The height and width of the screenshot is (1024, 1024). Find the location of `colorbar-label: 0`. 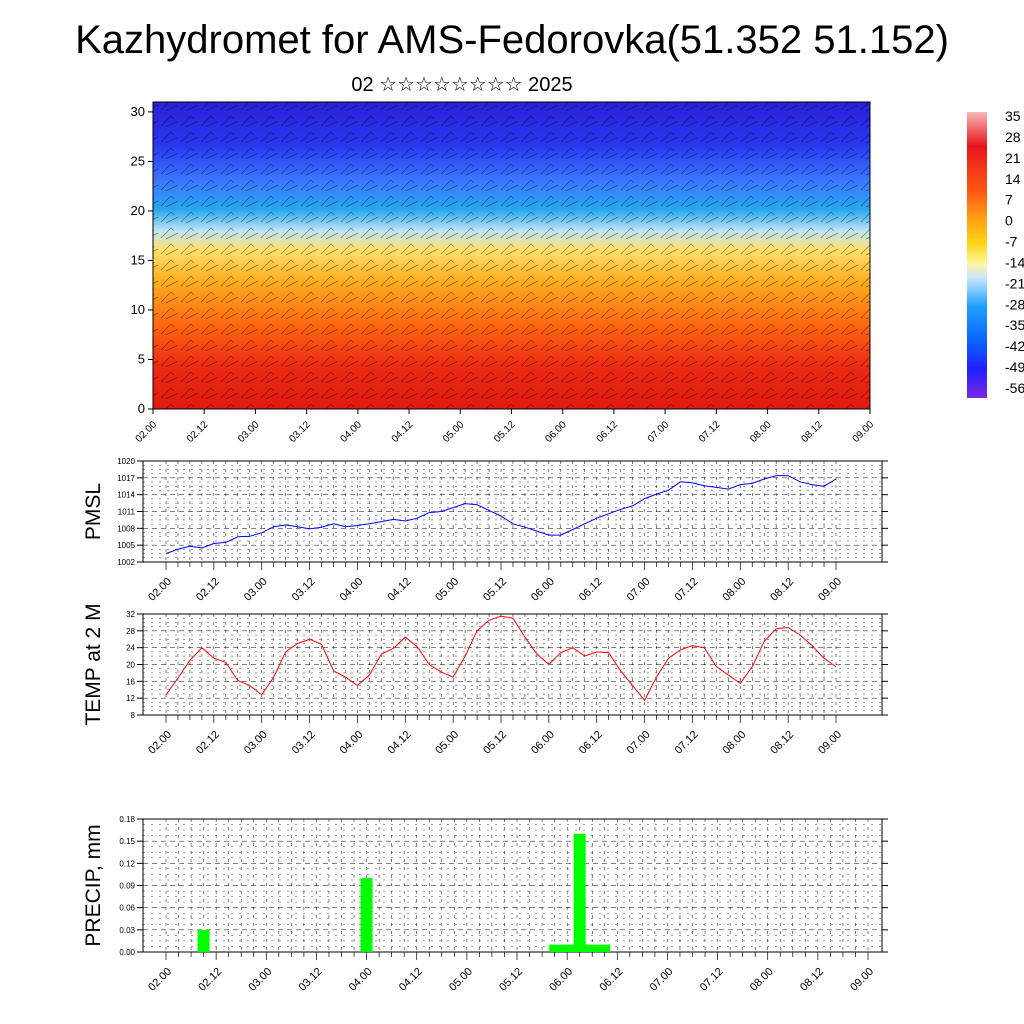

colorbar-label: 0 is located at coordinates (1009, 221).